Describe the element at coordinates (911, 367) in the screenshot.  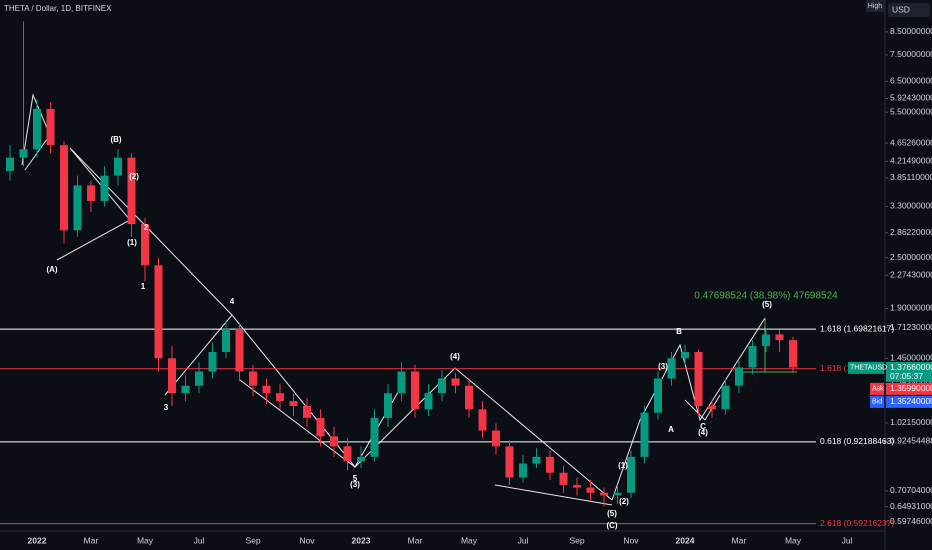
I see `price-badge-value: 1.37660000` at that location.